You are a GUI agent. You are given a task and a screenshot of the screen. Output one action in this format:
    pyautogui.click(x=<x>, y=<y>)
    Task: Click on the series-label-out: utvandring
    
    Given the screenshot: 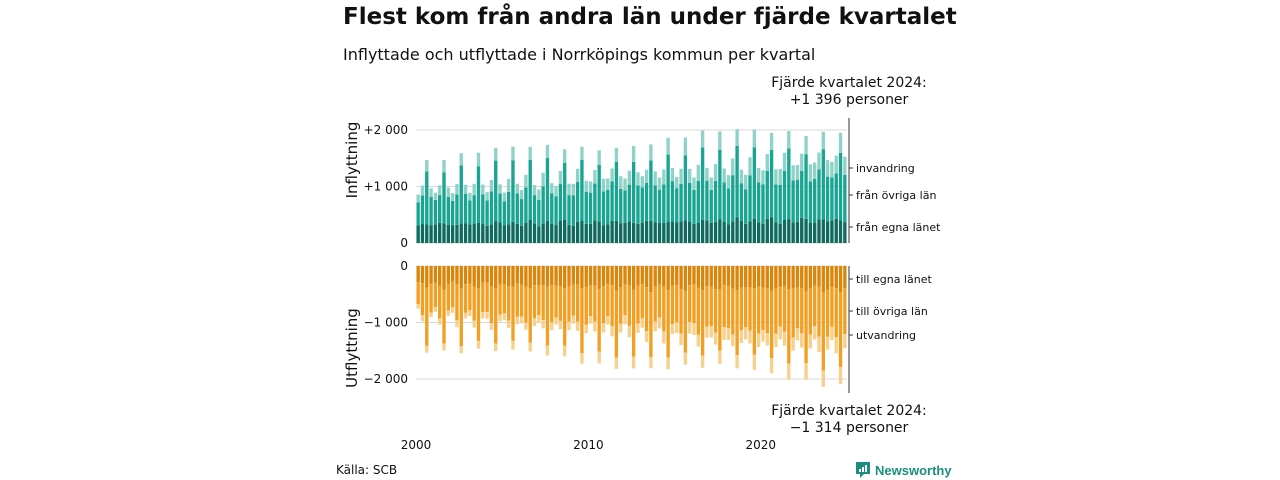 What is the action you would take?
    pyautogui.click(x=886, y=335)
    